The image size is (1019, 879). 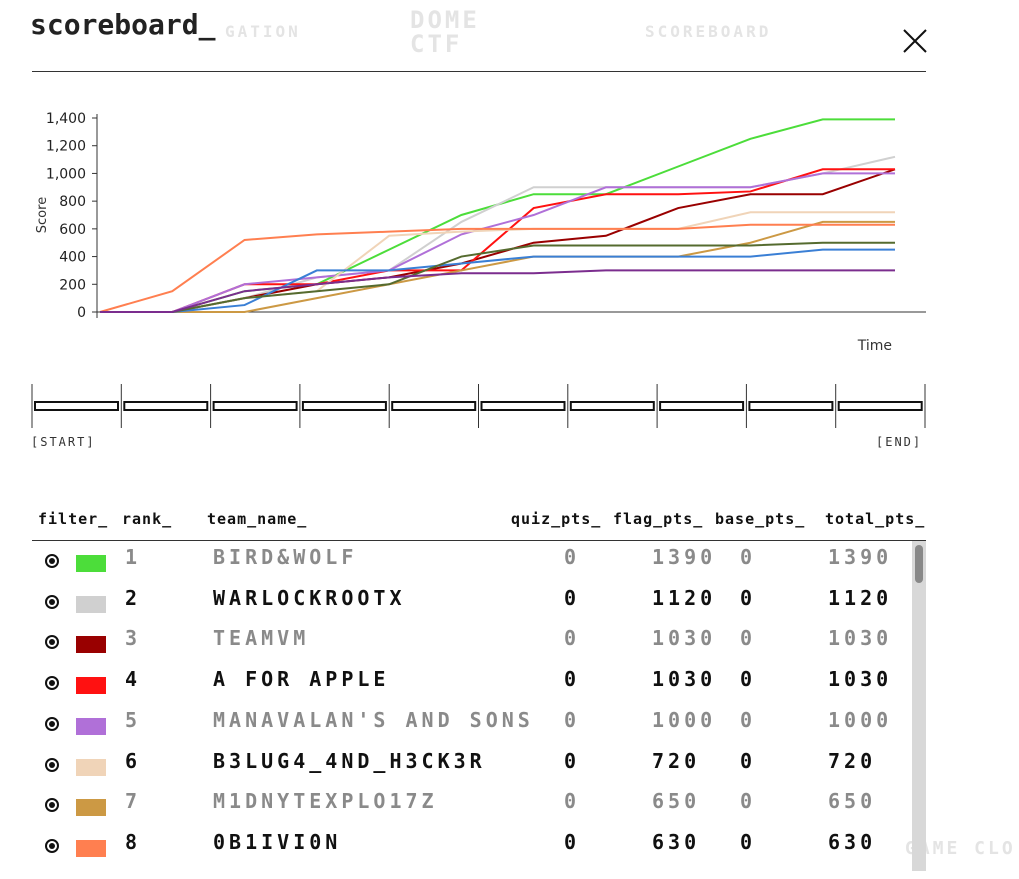 I want to click on cell-team: M1DNYTEXPLO17Z, so click(x=325, y=801).